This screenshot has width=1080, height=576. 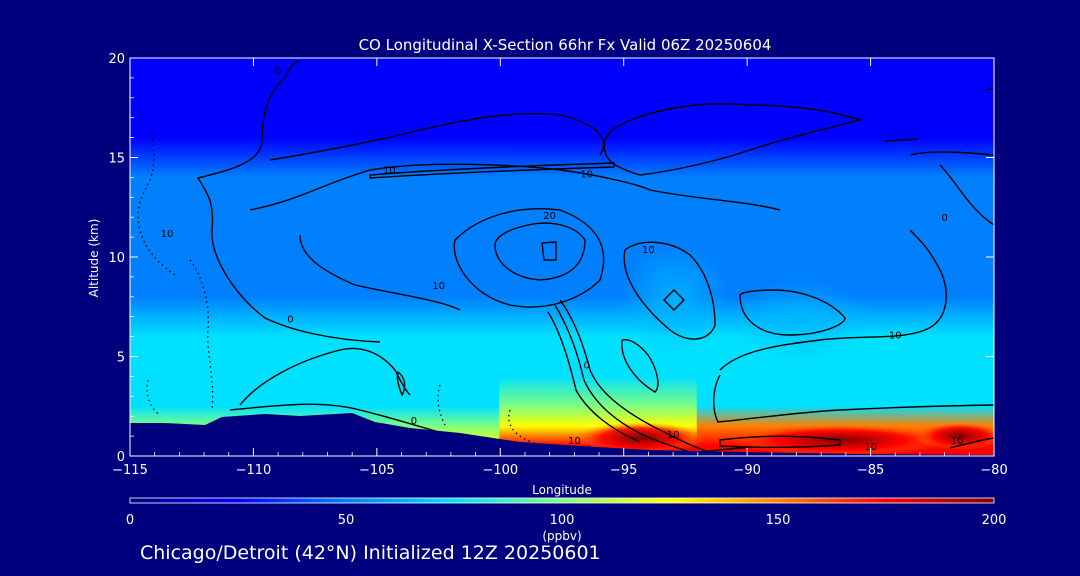 I want to click on colorbar-tick-label: 150, so click(x=778, y=520).